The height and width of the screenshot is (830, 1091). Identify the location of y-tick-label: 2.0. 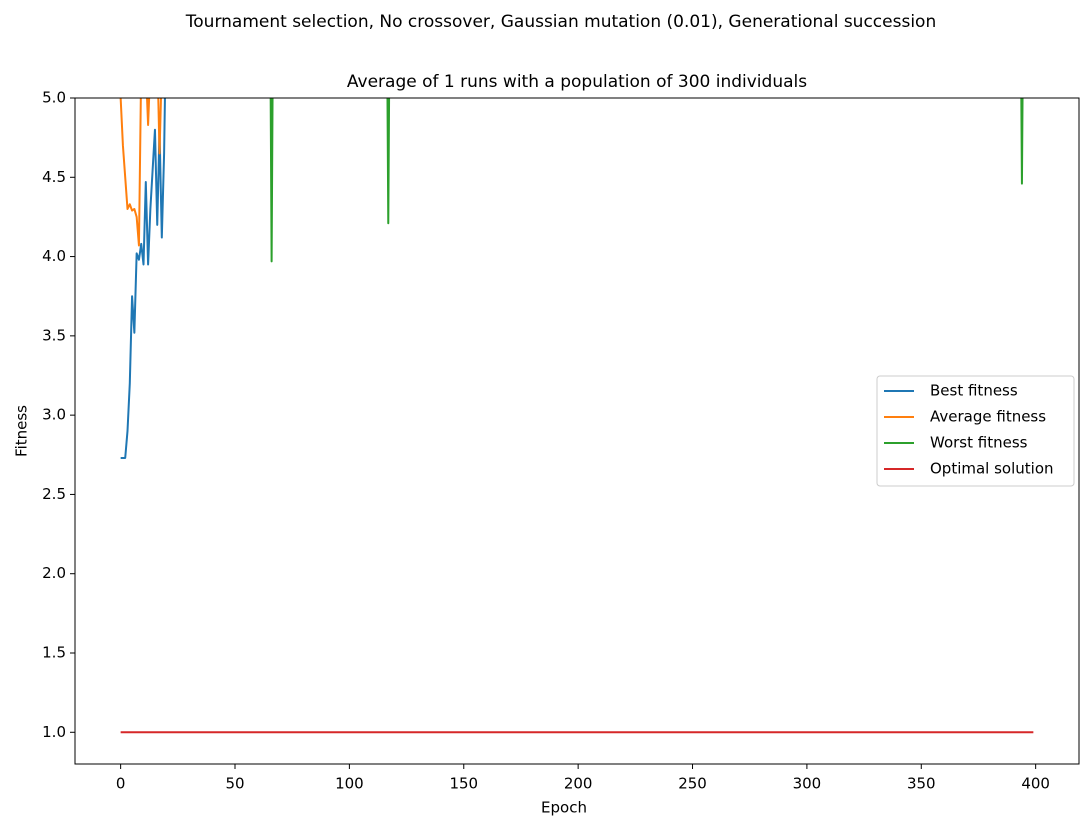
(54, 573).